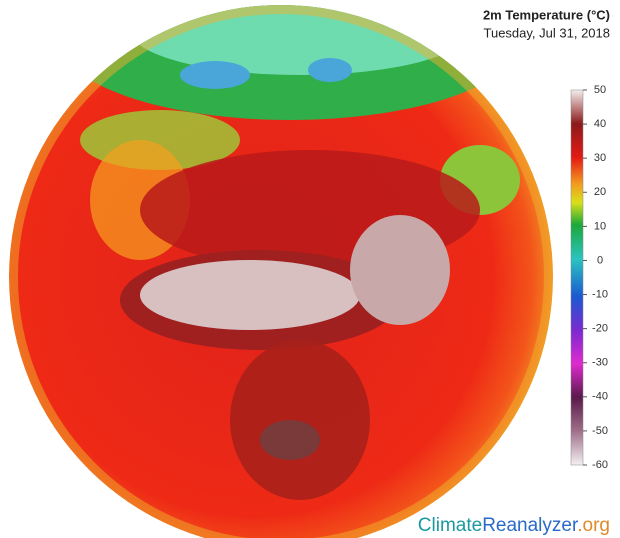  I want to click on colorbar-tick-label: 50, so click(600, 90).